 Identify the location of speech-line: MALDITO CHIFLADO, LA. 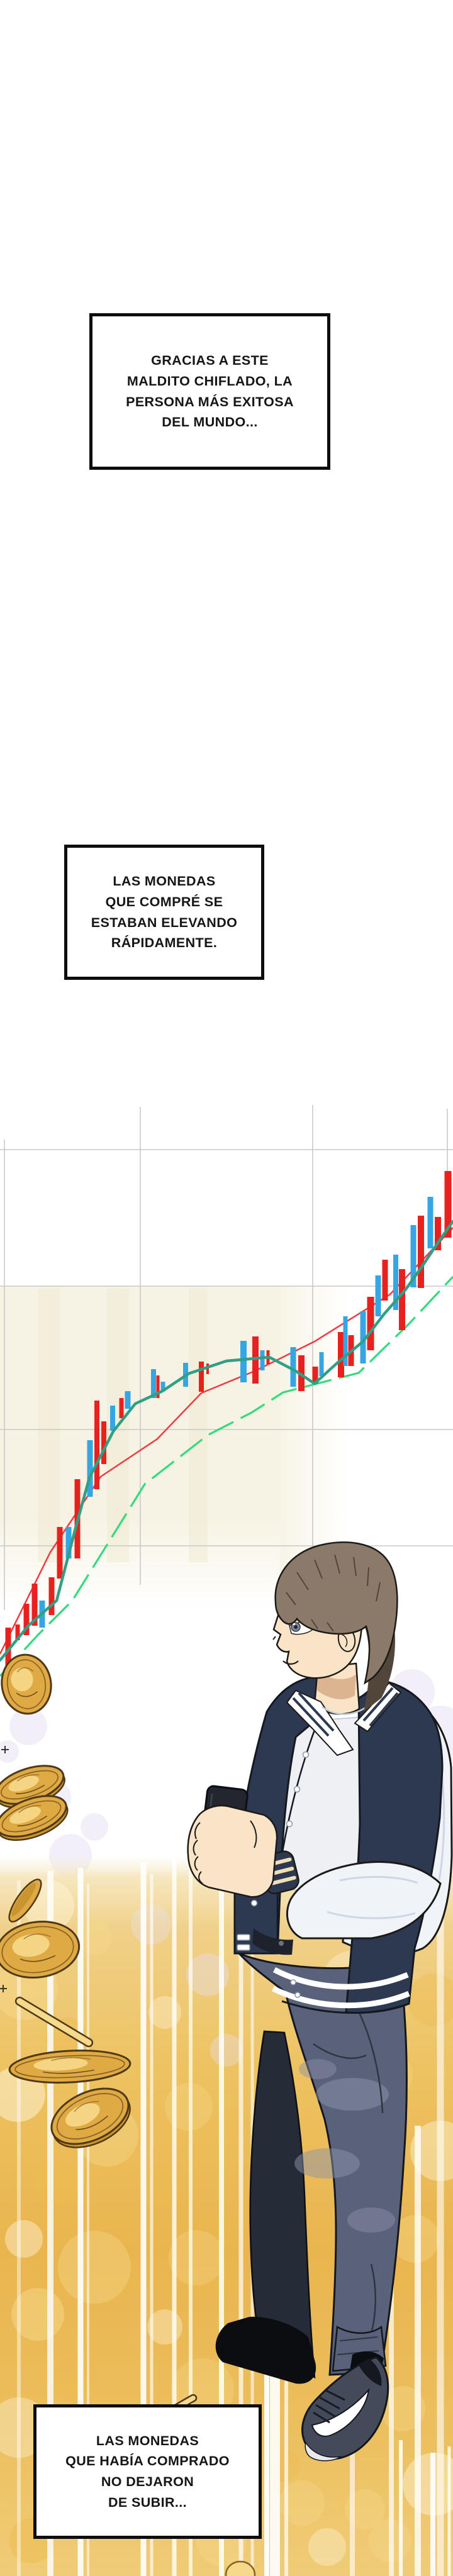
(209, 381).